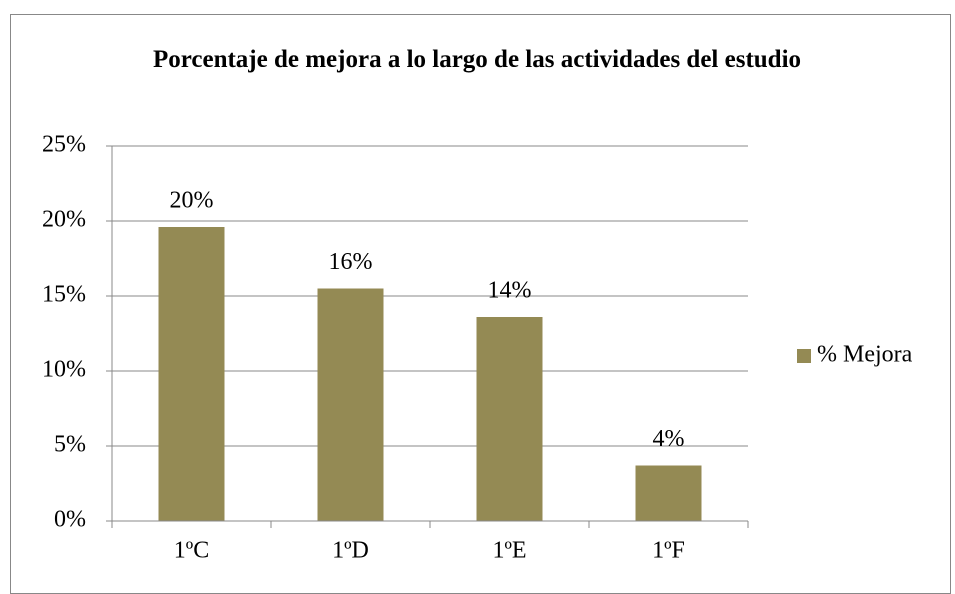 This screenshot has height=594, width=955. What do you see at coordinates (351, 262) in the screenshot?
I see `data-label: 16%` at bounding box center [351, 262].